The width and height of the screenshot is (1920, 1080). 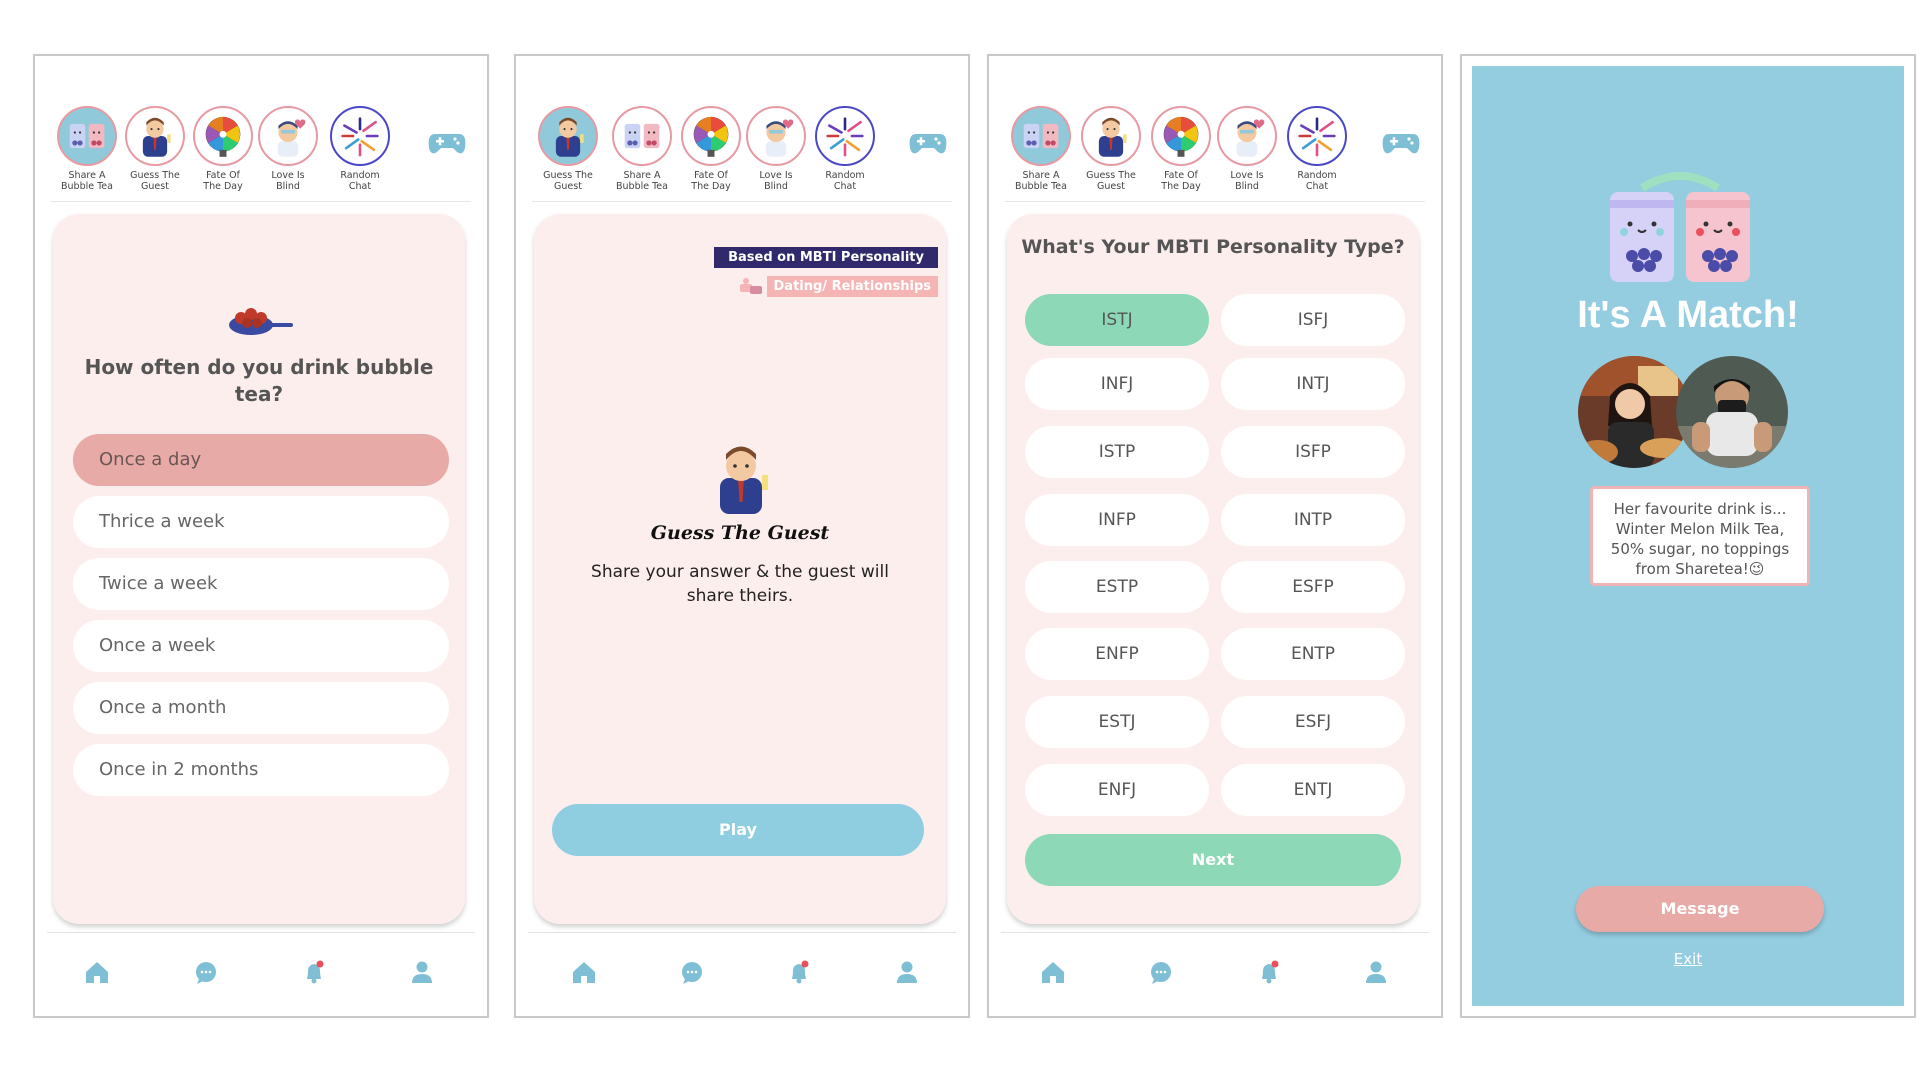 What do you see at coordinates (155, 181) in the screenshot?
I see `game-label: Guess The Guest` at bounding box center [155, 181].